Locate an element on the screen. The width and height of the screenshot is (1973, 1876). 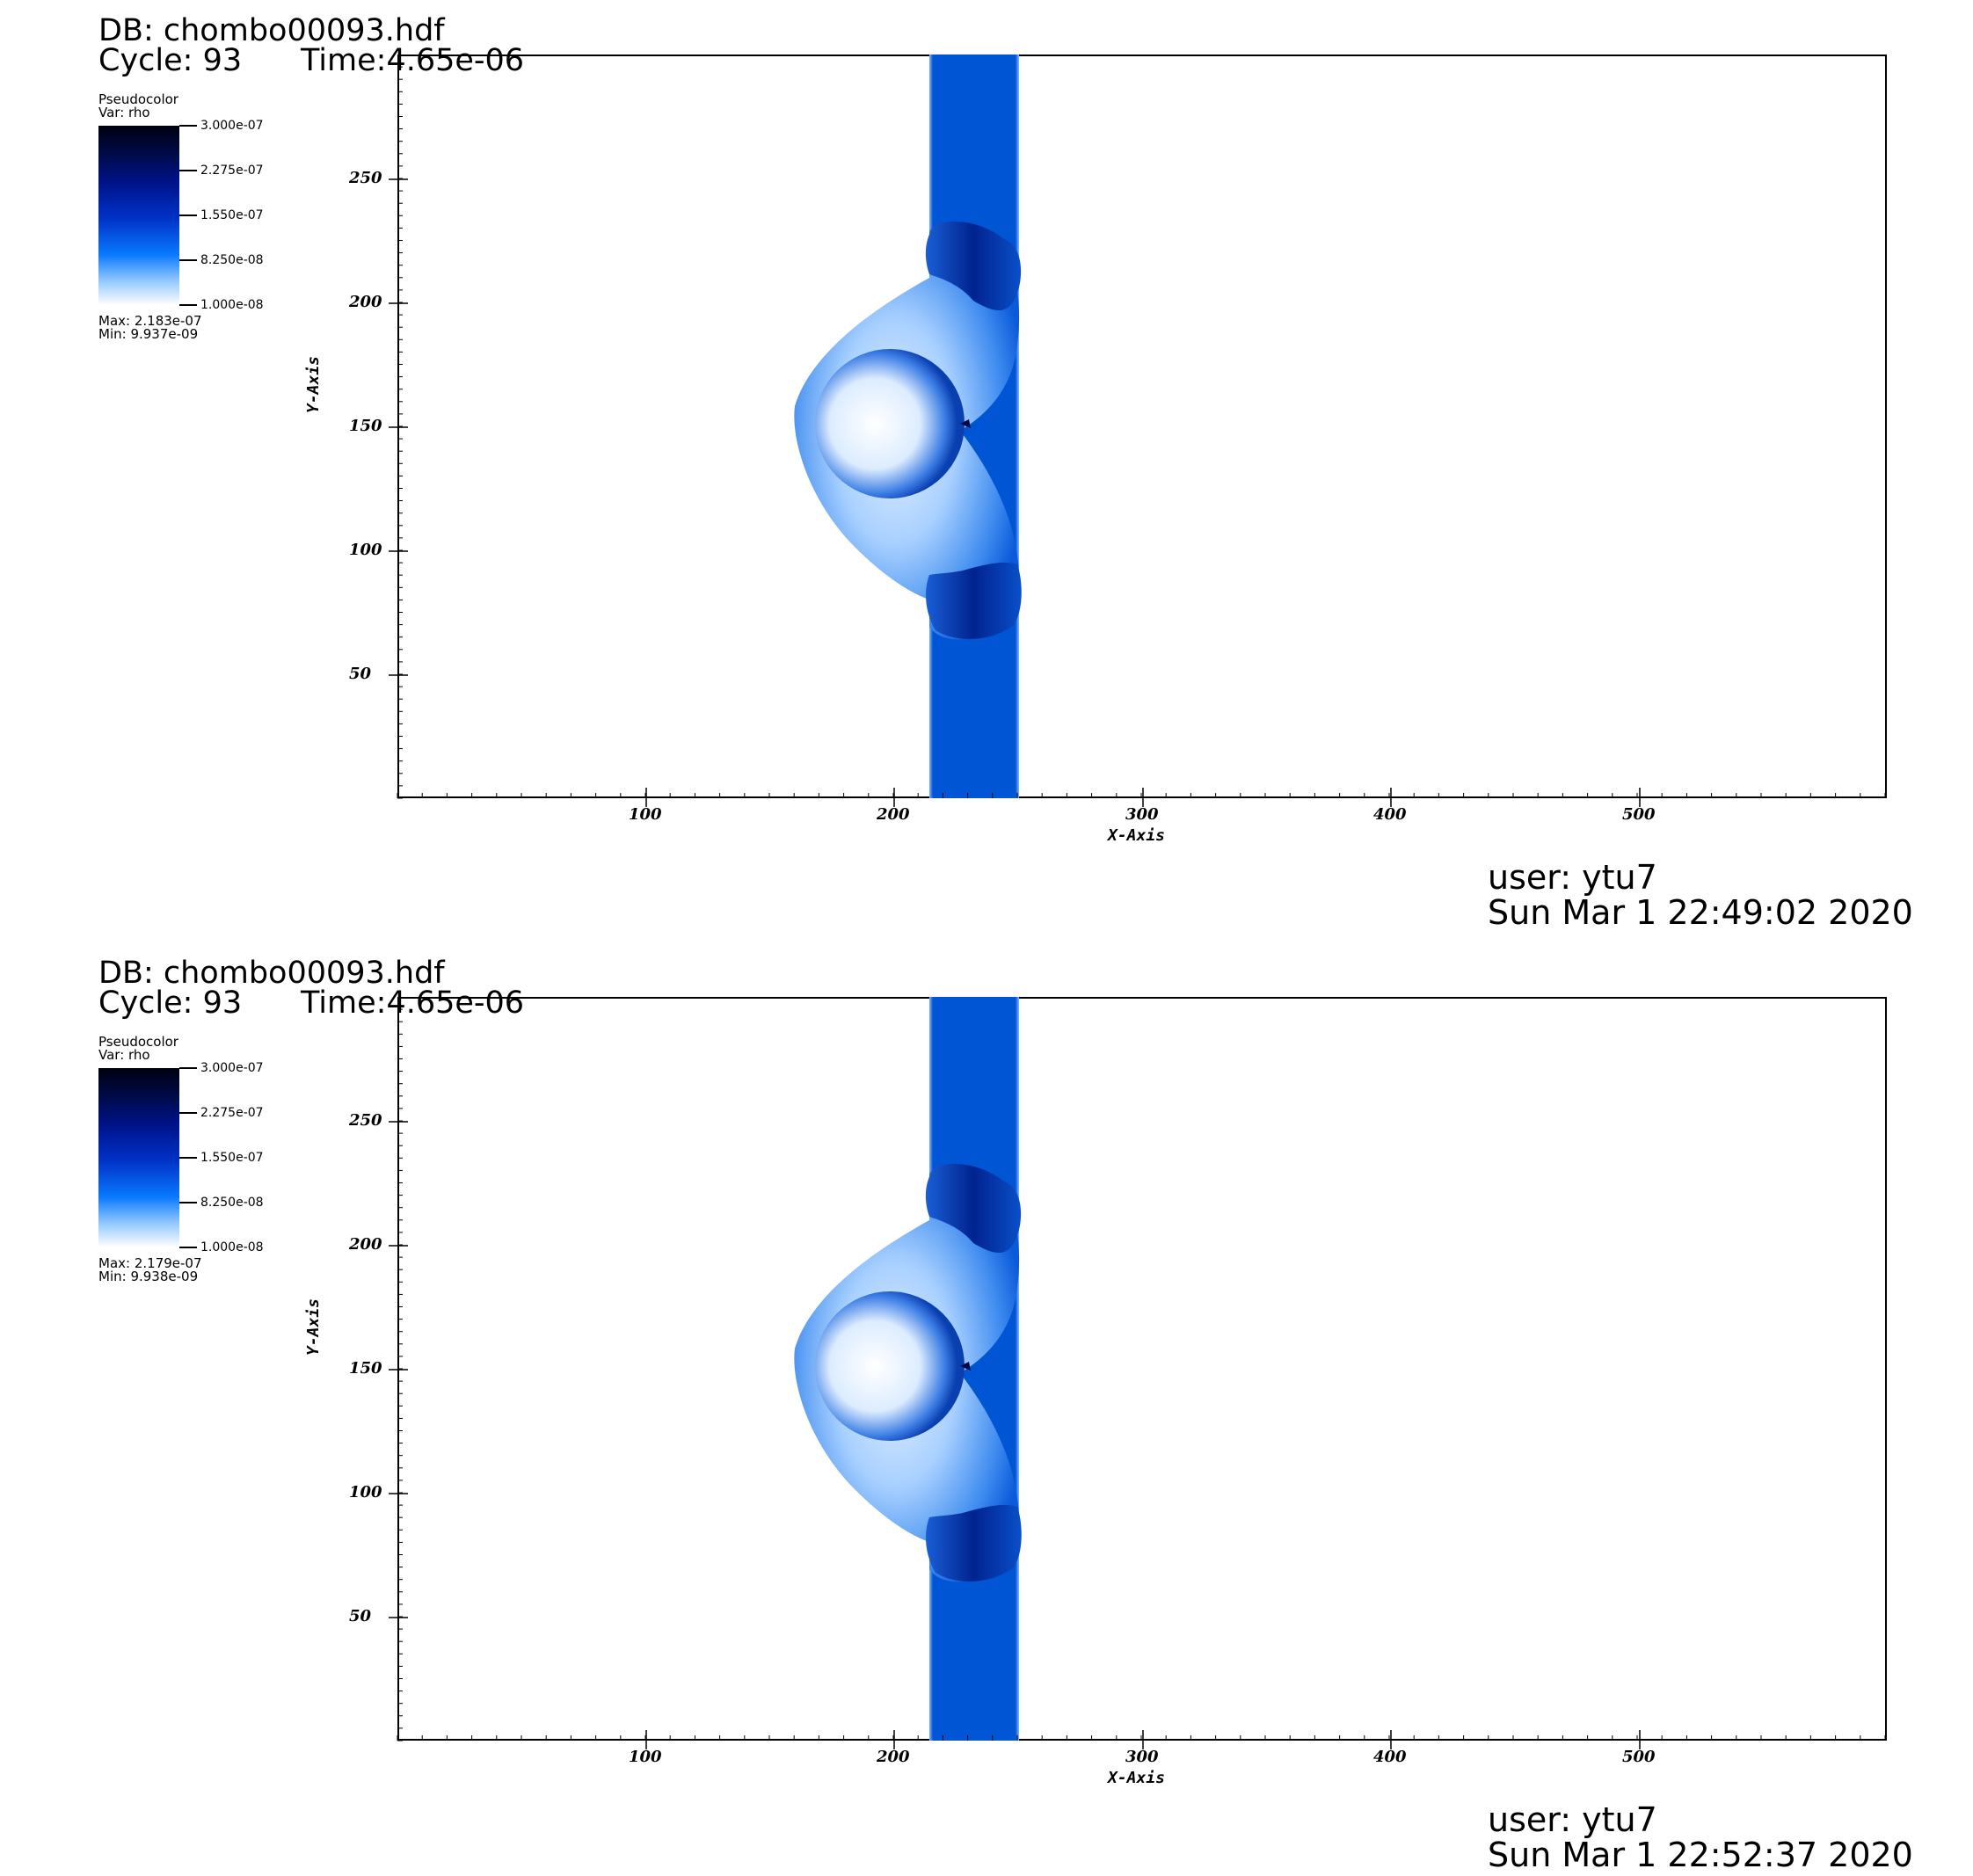
legend-max: Max: 2.183e-07 is located at coordinates (150, 321).